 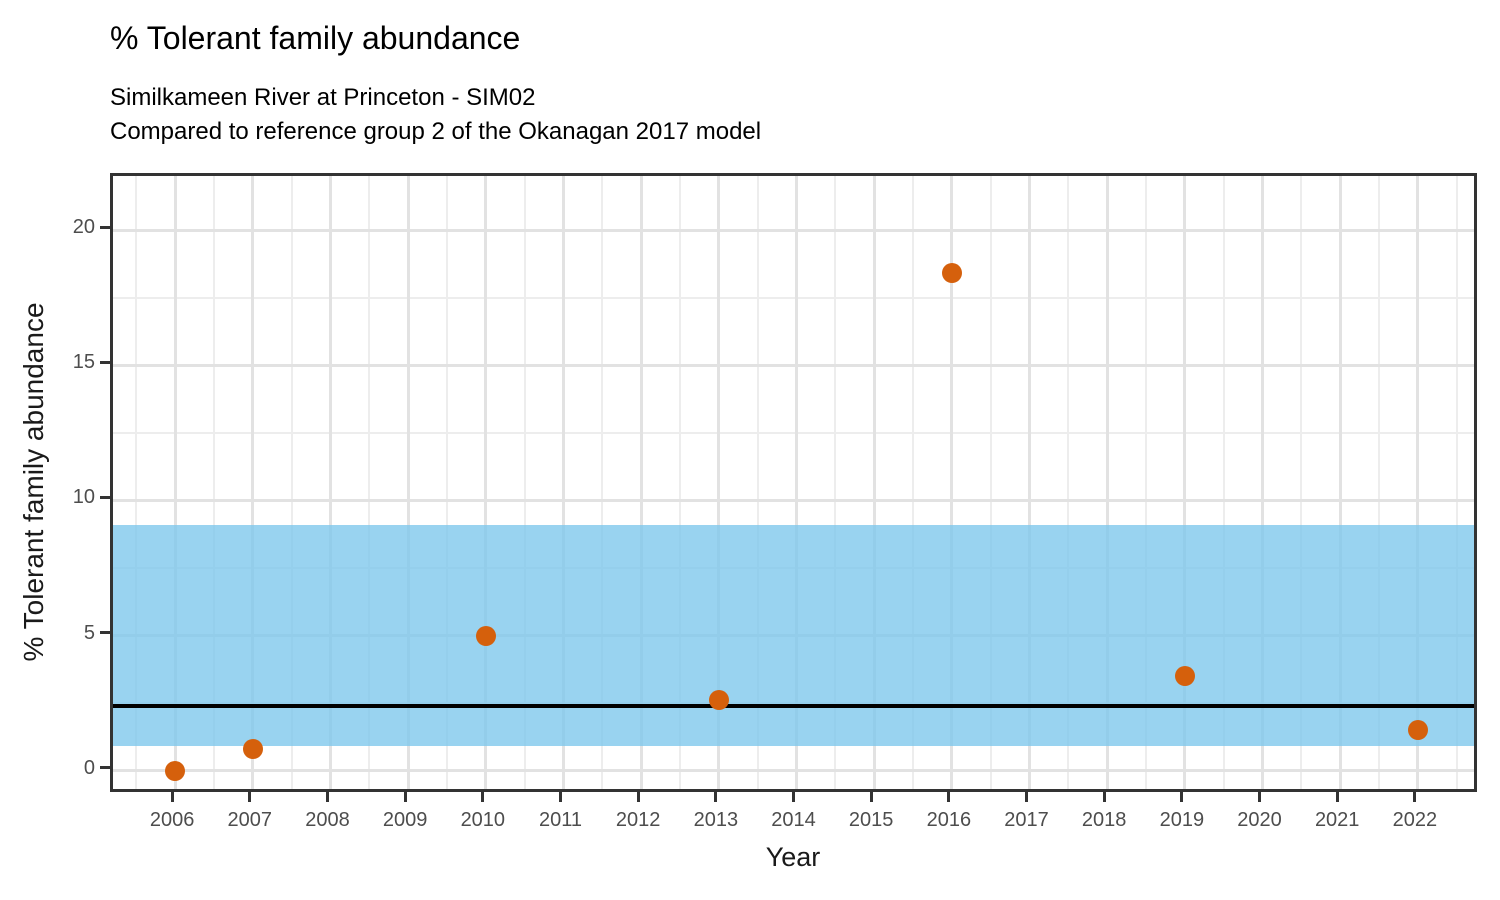 I want to click on x-tick-label: 2009, so click(x=405, y=820).